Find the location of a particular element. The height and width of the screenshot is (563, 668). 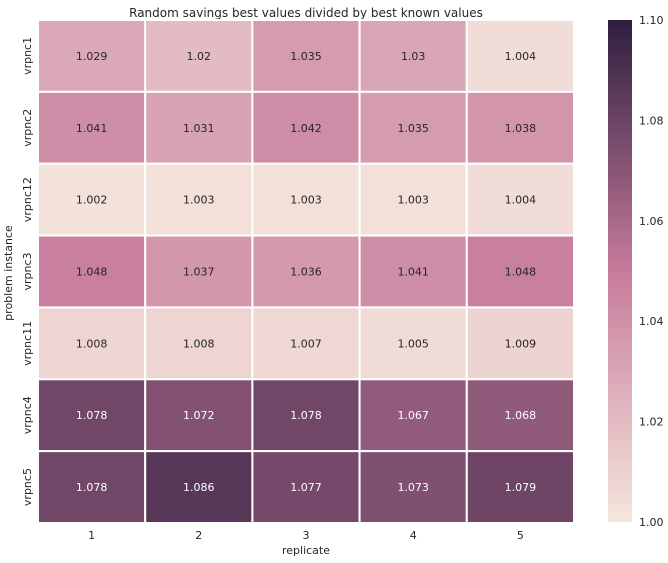

cell-value-label: 1.007 is located at coordinates (306, 343).